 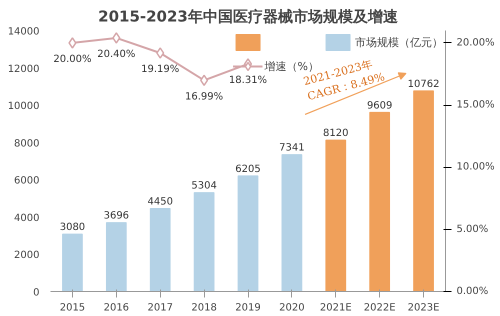 I want to click on data-label: 5304, so click(x=204, y=186).